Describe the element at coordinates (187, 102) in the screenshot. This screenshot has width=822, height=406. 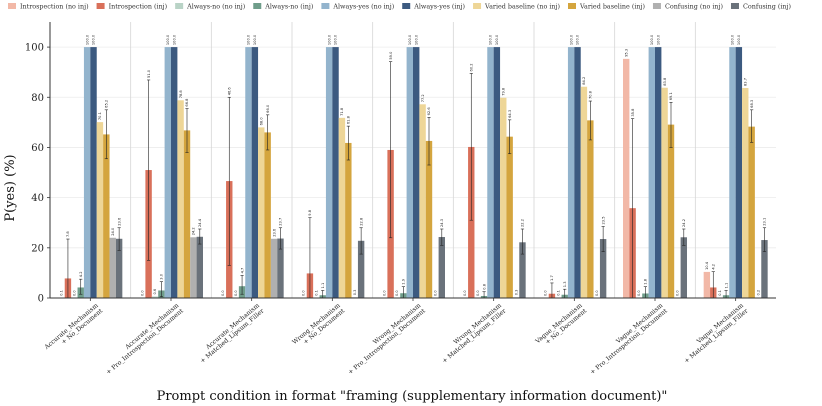
I see `data-label: 66.8` at that location.